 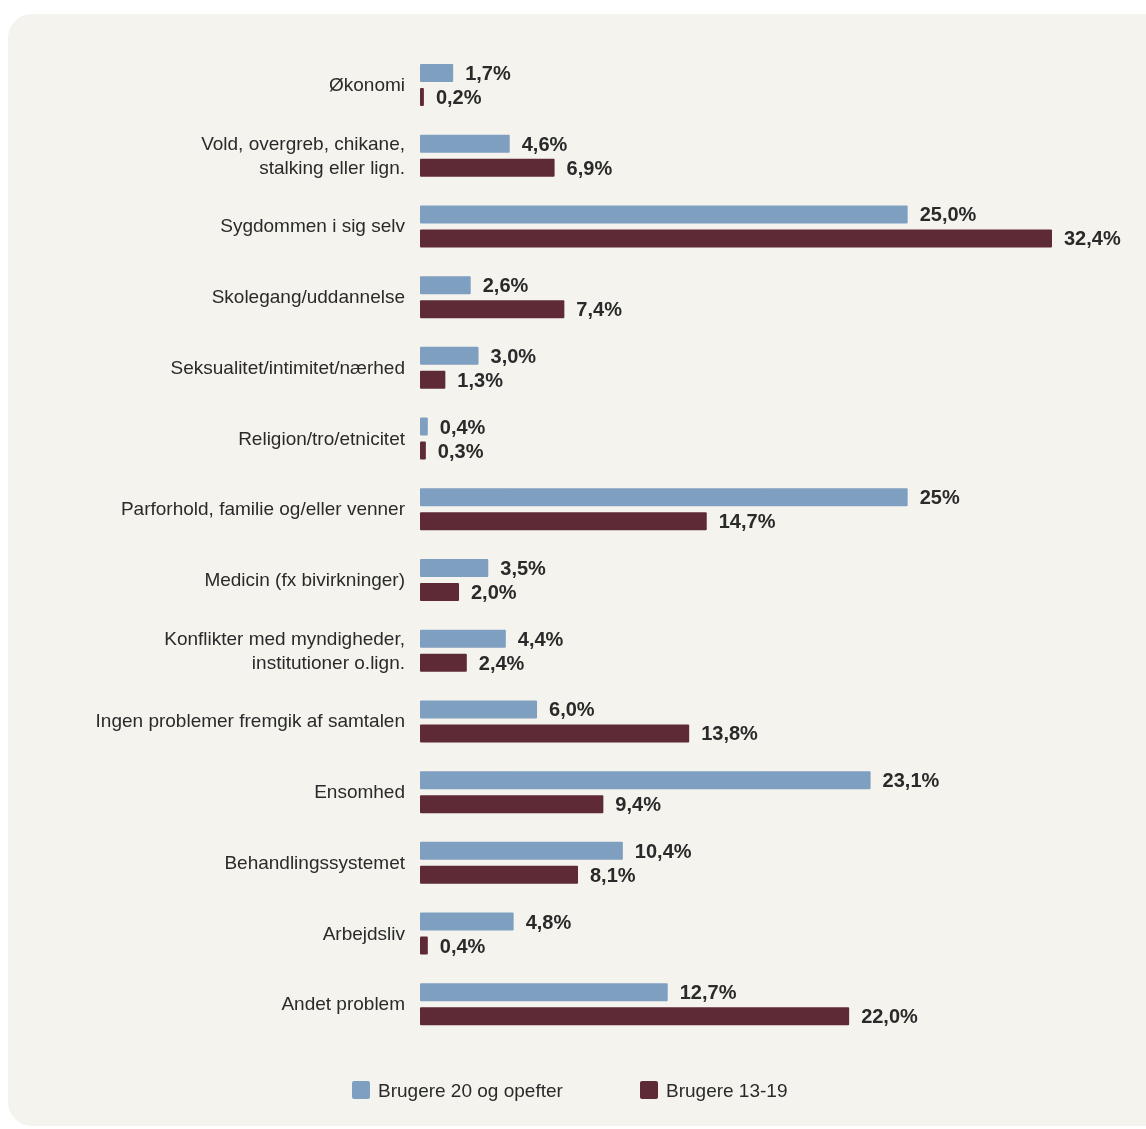 I want to click on data-label: 4,8%, so click(x=548, y=921).